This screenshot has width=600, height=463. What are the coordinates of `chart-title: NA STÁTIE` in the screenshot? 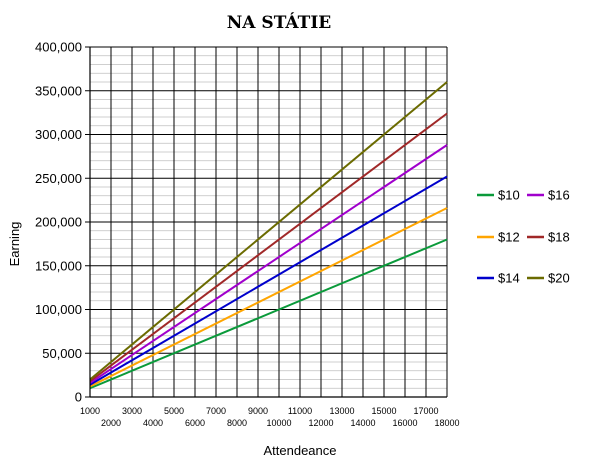 It's located at (279, 22).